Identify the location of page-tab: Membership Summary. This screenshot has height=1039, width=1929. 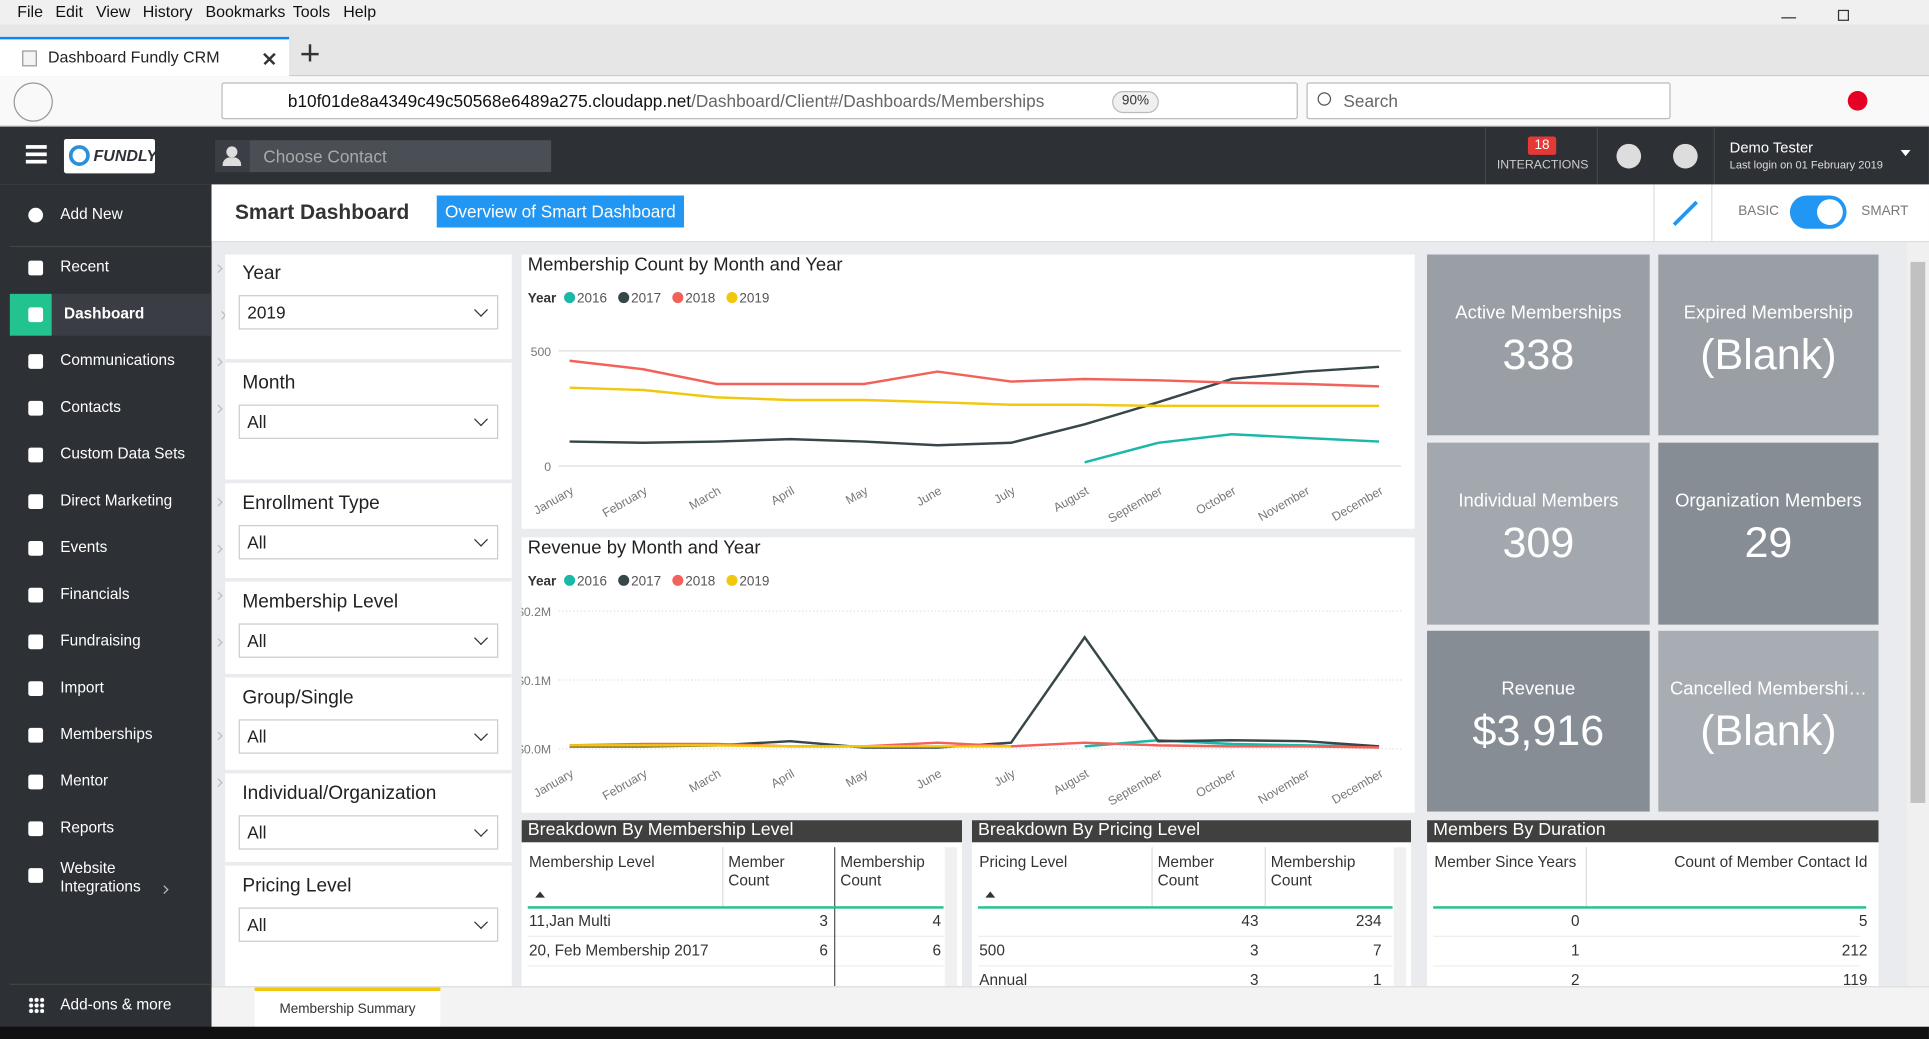
(347, 1007).